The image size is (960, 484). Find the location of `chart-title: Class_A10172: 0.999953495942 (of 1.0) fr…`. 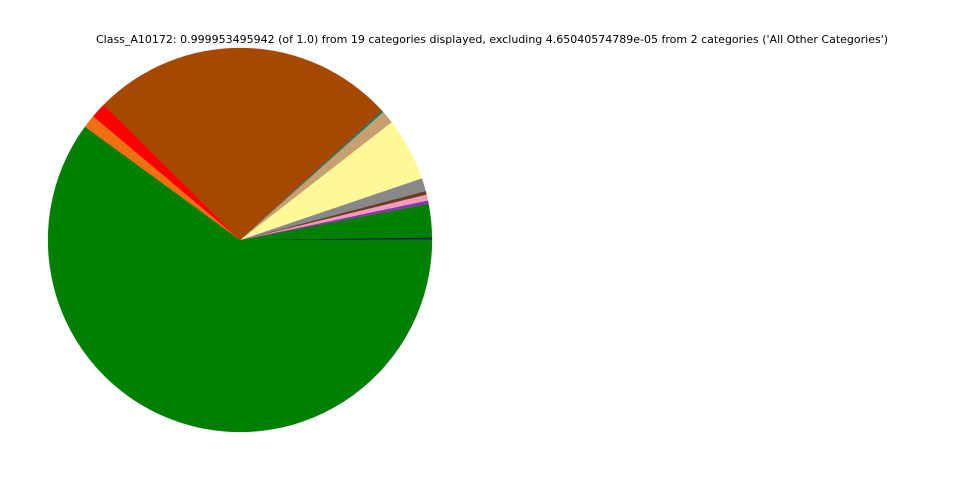

chart-title: Class_A10172: 0.999953495942 (of 1.0) fr… is located at coordinates (492, 39).